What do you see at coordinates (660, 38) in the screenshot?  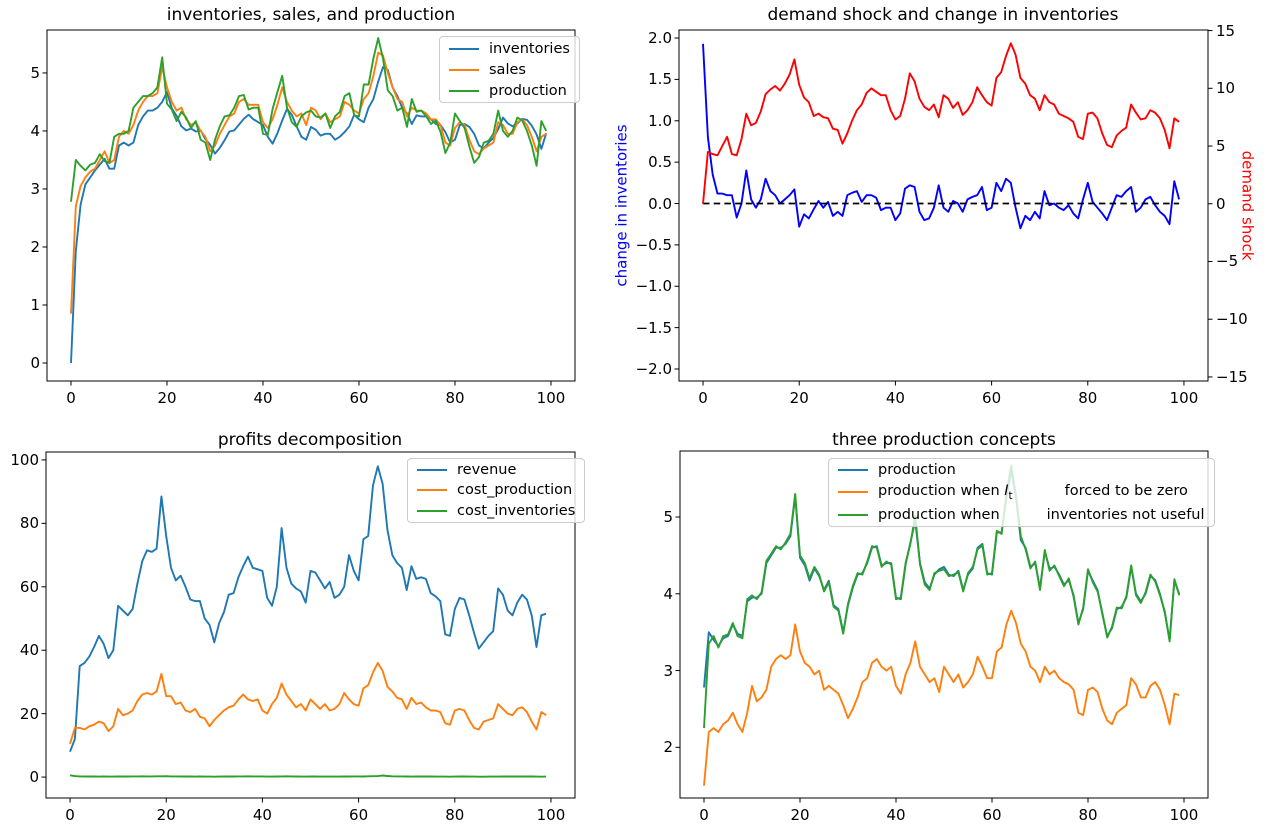 I see `y-tick-label: 2.0` at bounding box center [660, 38].